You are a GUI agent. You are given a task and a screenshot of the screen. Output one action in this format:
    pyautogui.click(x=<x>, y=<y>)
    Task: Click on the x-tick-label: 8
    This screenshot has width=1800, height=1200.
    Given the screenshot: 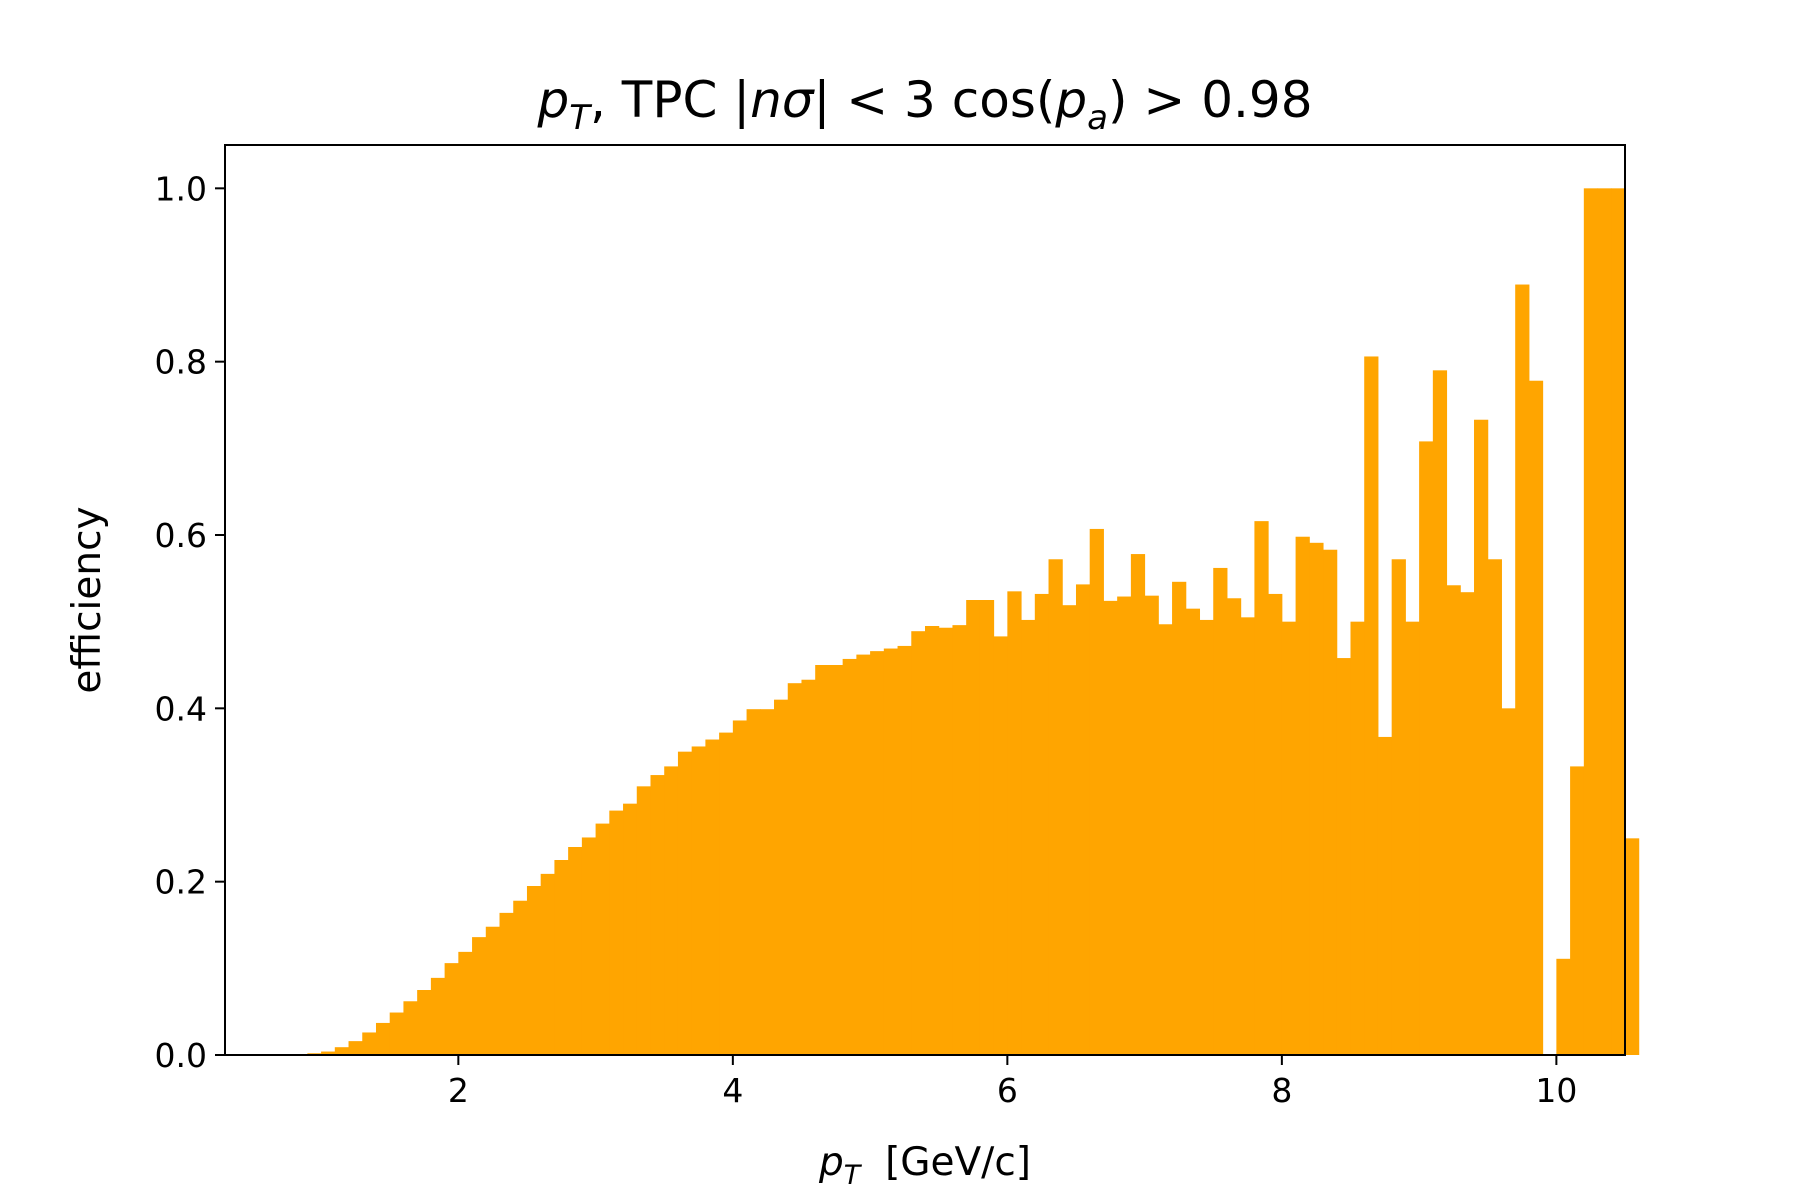 What is the action you would take?
    pyautogui.click(x=1281, y=1090)
    